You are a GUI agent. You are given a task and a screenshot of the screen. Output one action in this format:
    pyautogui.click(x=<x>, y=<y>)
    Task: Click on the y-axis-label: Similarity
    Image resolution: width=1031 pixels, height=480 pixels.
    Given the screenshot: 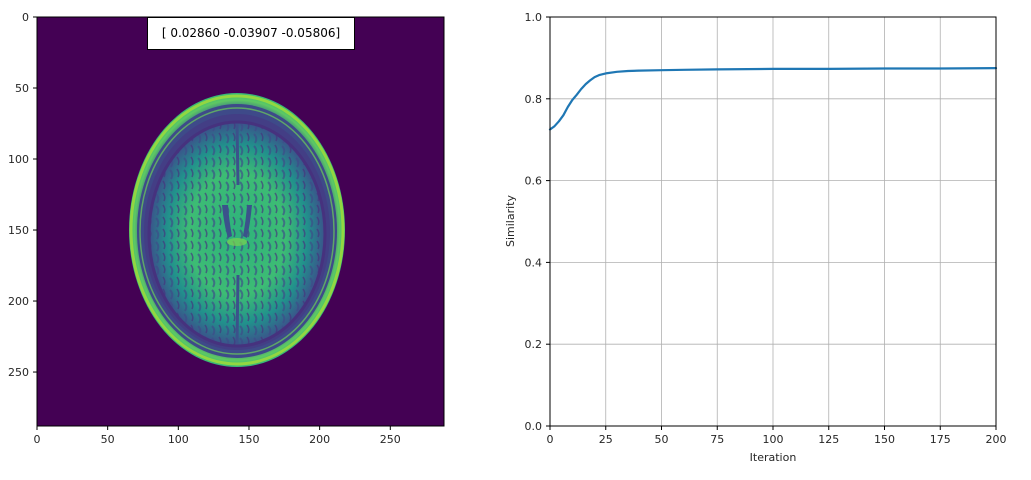 What is the action you would take?
    pyautogui.click(x=510, y=221)
    